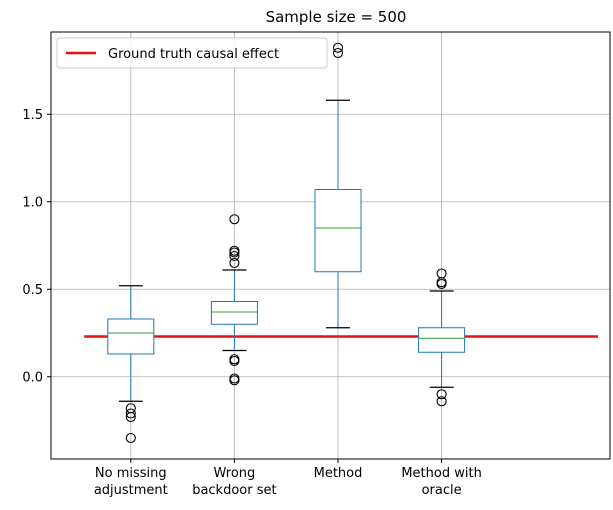 The width and height of the screenshot is (613, 510). What do you see at coordinates (234, 482) in the screenshot?
I see `x-tick-label: Wrong backdoor set` at bounding box center [234, 482].